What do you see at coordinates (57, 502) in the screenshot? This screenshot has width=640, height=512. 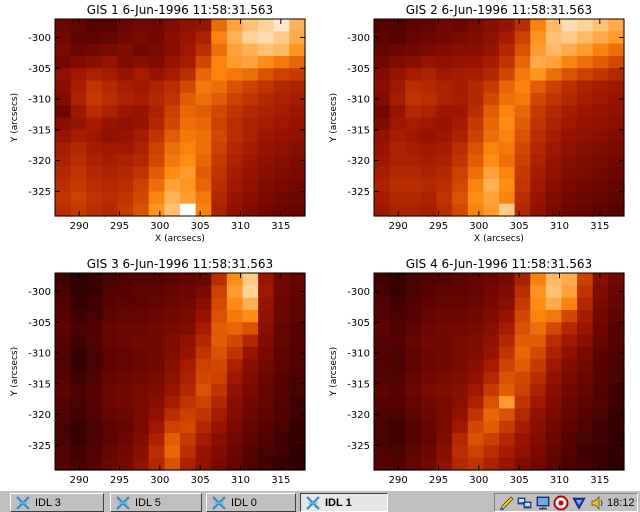 I see `taskbar-button-idl-3: IDL 3` at bounding box center [57, 502].